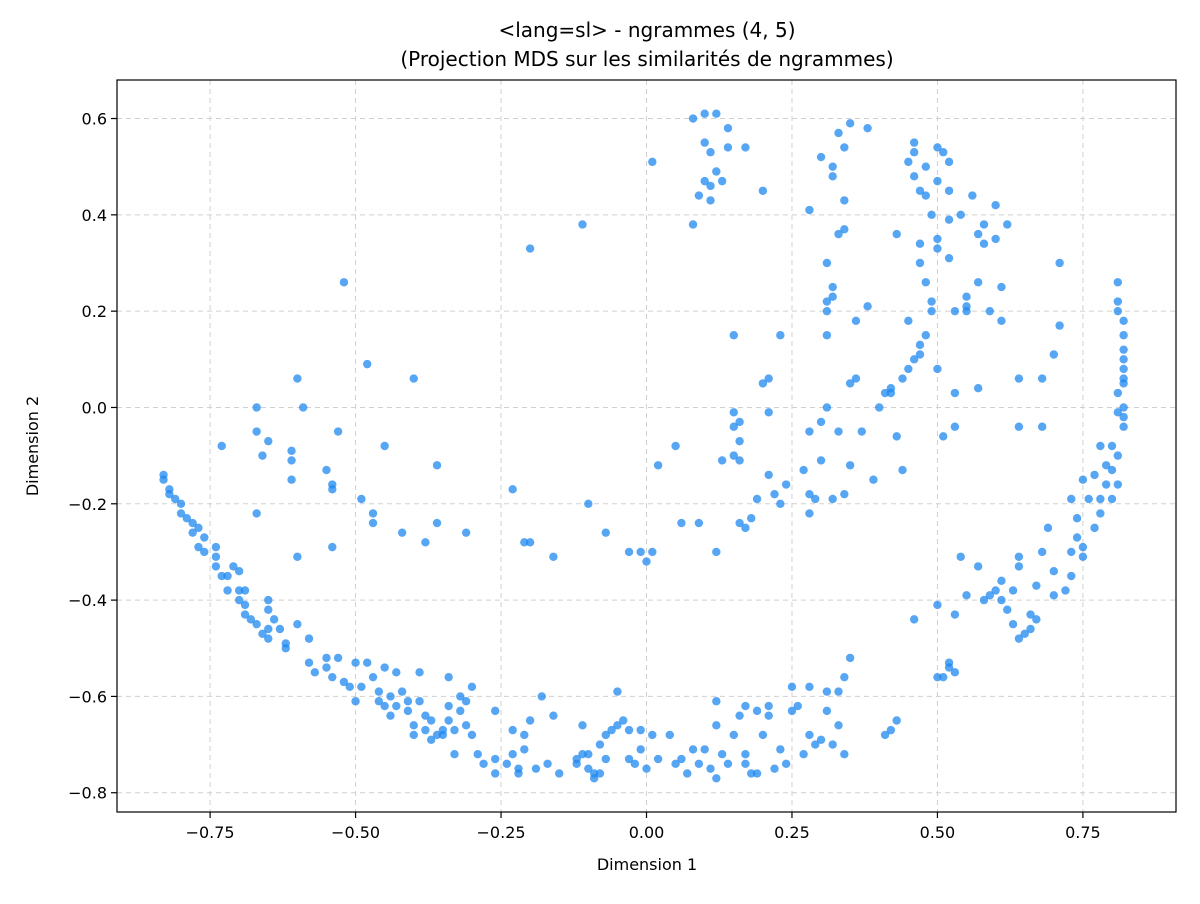 Image resolution: width=1200 pixels, height=904 pixels. I want to click on y-tick-label: 0.0, so click(94, 407).